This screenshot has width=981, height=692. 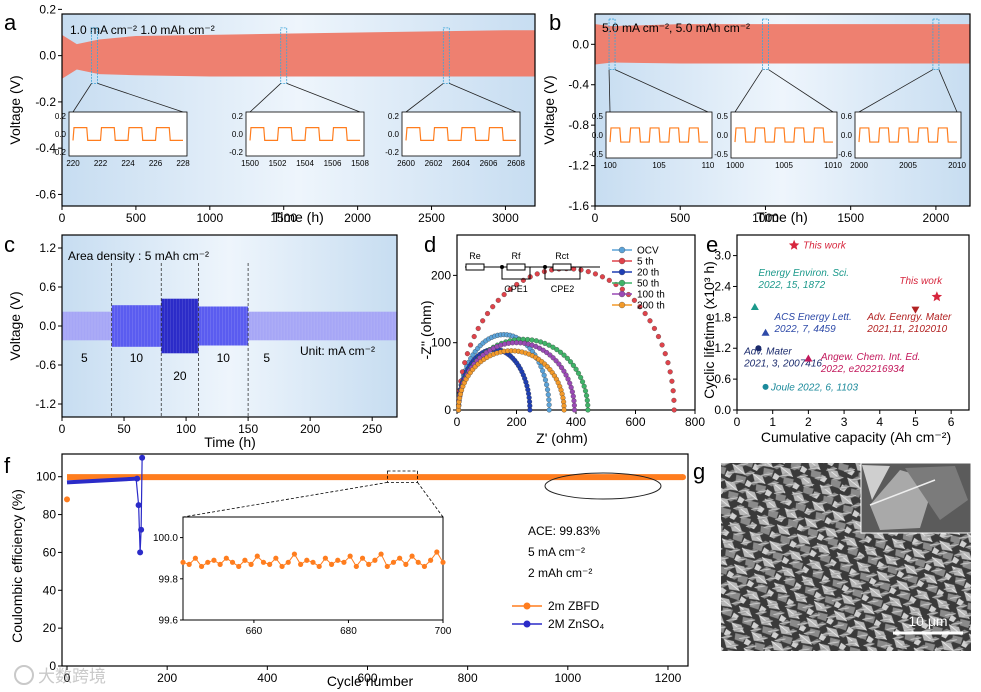 What do you see at coordinates (612, 44) in the screenshot?
I see `panel-b-zoom-marker` at bounding box center [612, 44].